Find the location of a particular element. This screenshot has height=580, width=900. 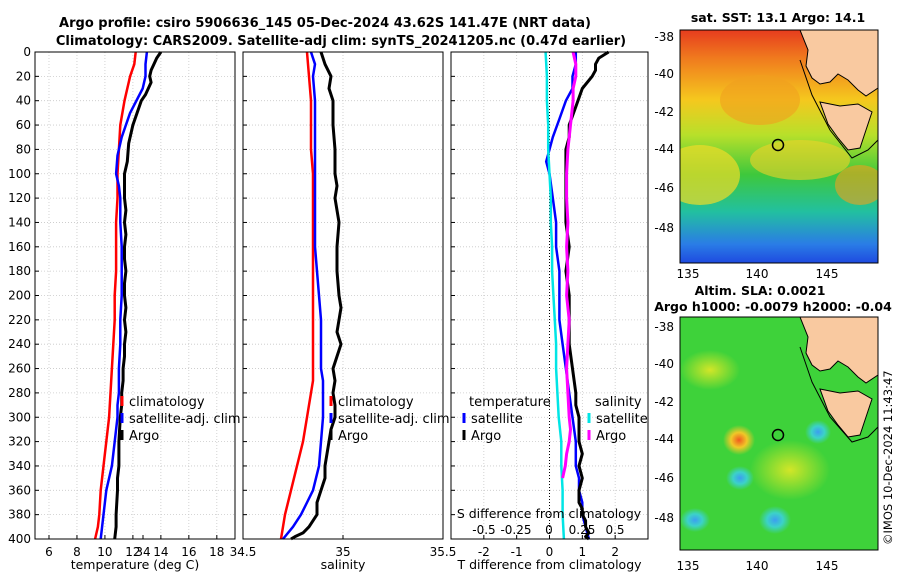

sdiff-tick: -0.5 is located at coordinates (483, 530).